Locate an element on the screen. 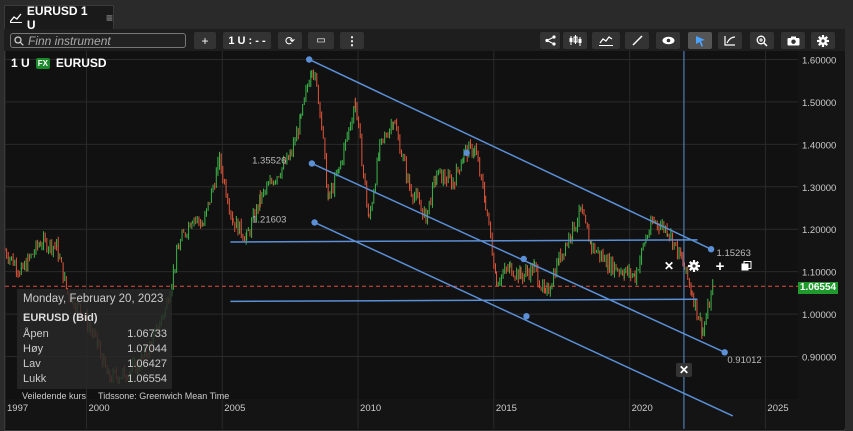 Image resolution: width=853 pixels, height=431 pixels. y-tick-label: 1.20000 is located at coordinates (819, 230).